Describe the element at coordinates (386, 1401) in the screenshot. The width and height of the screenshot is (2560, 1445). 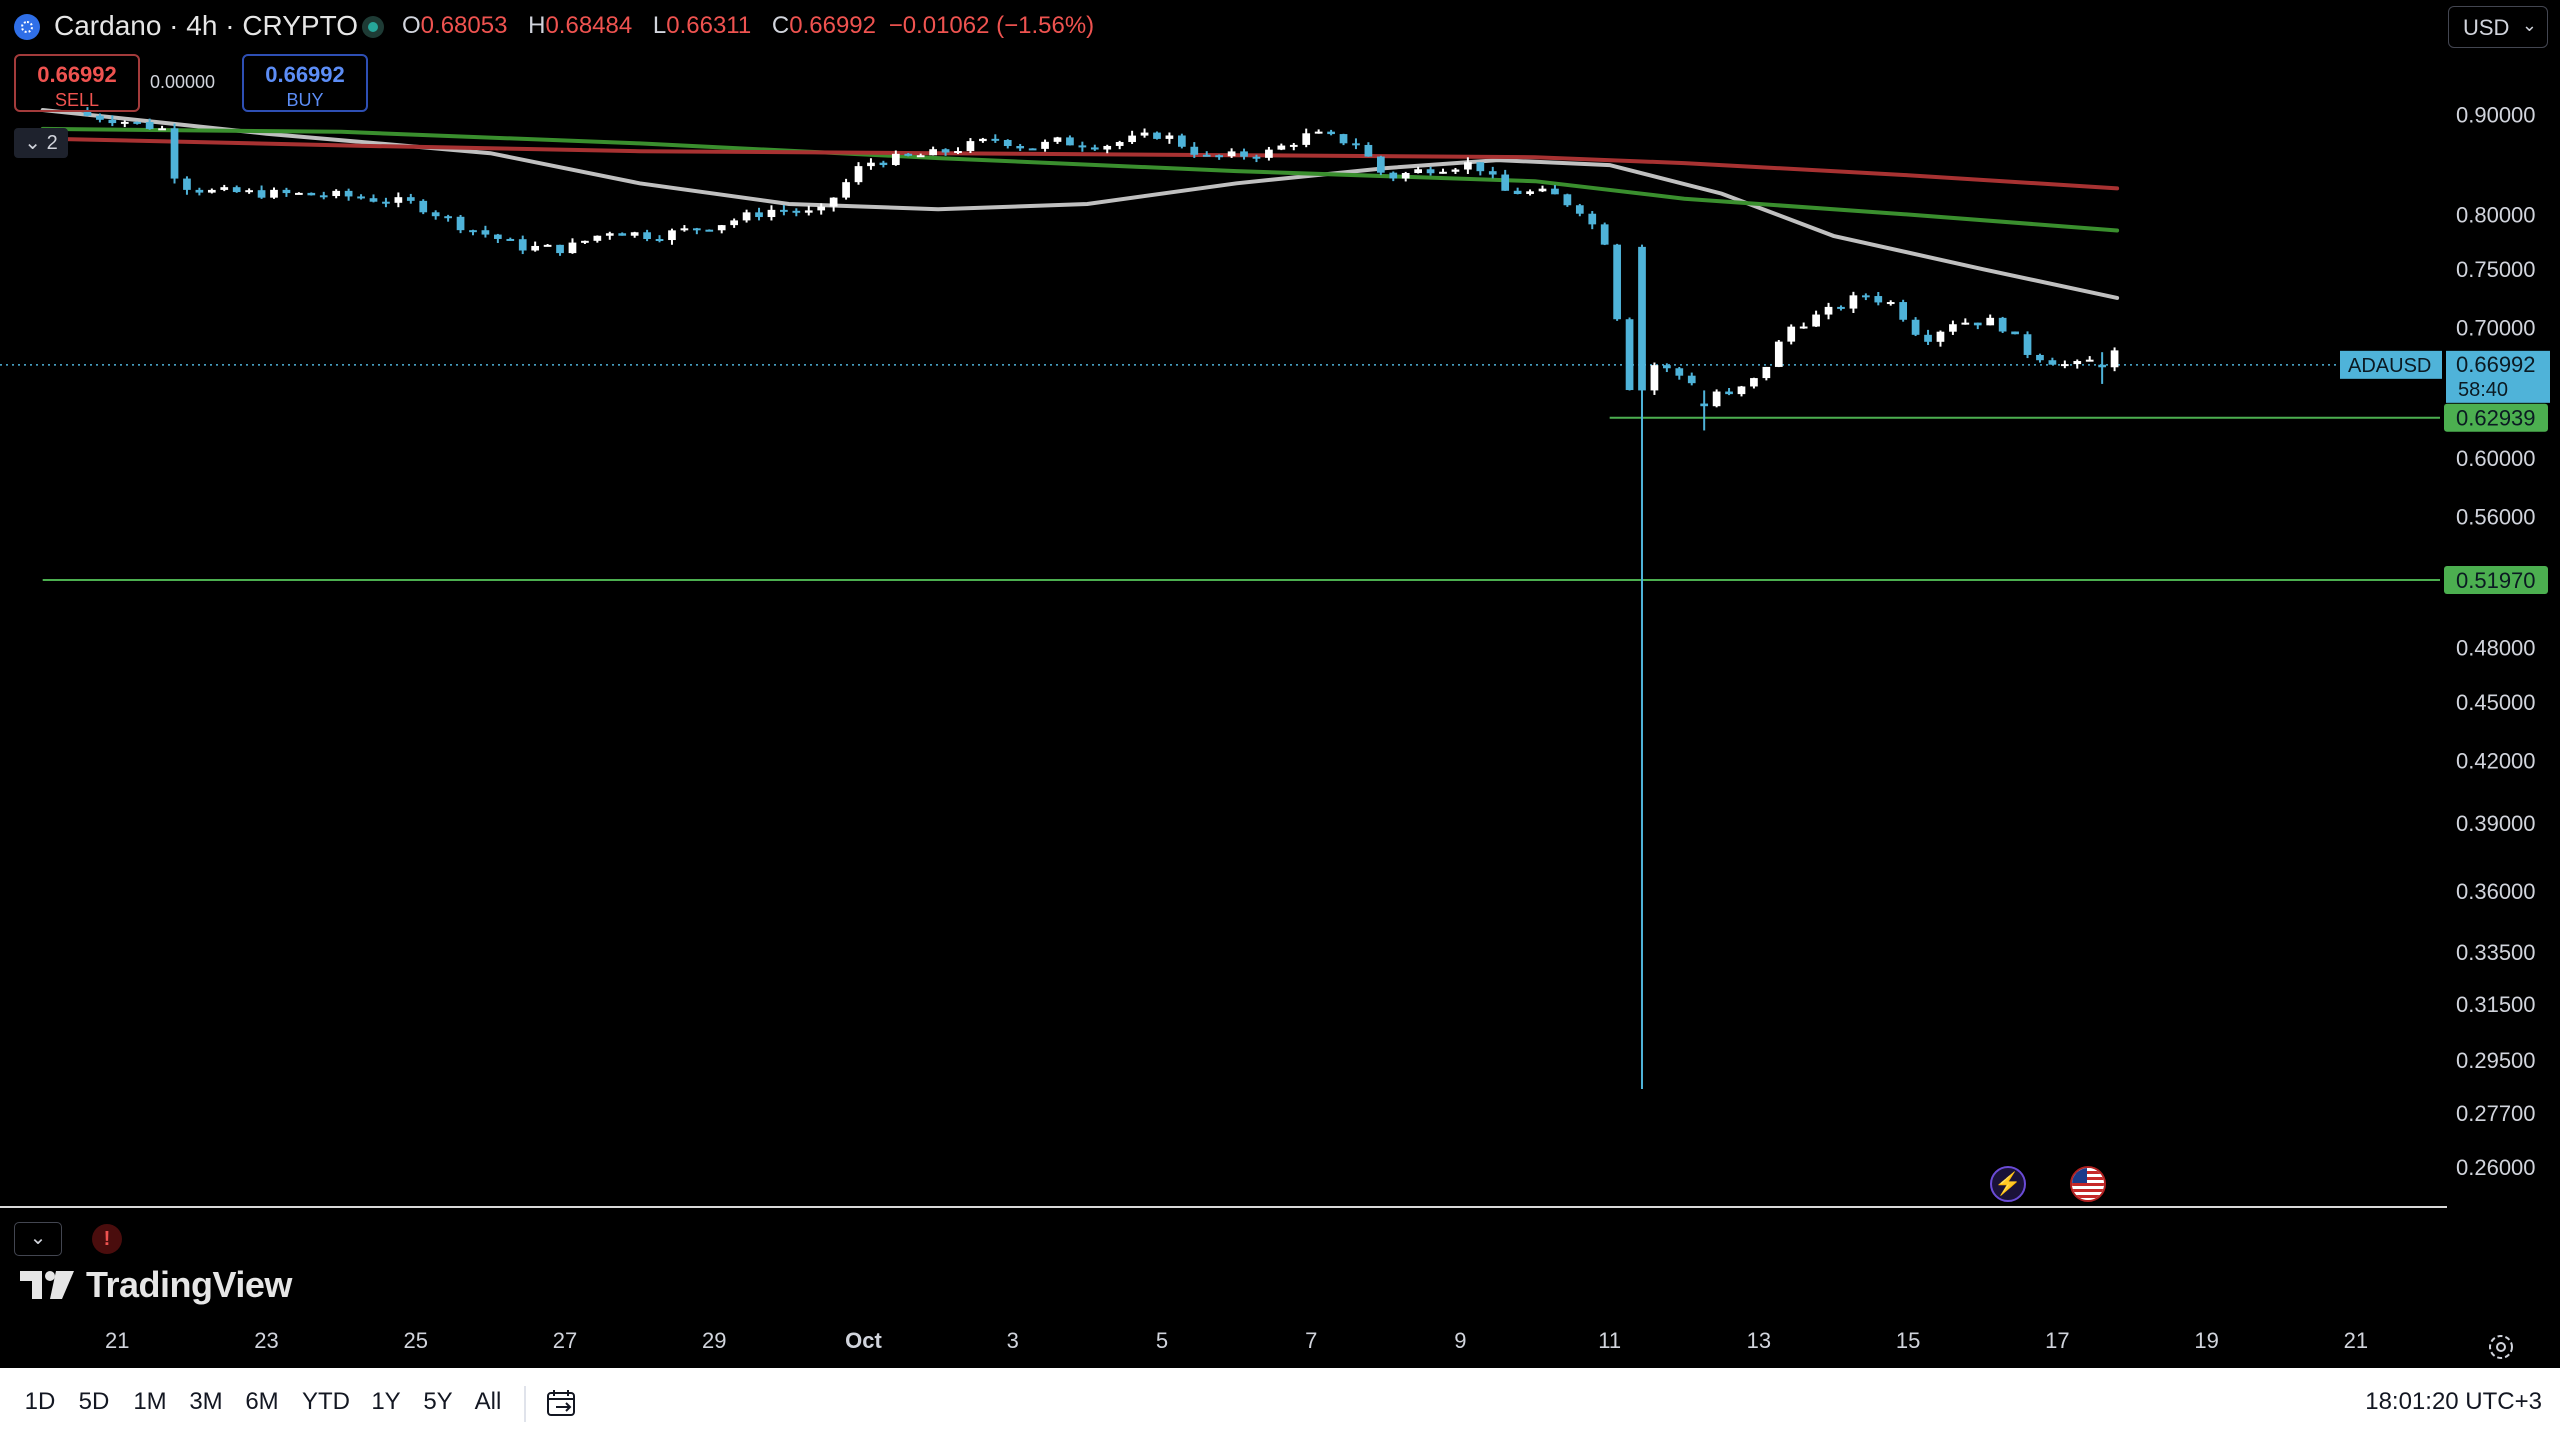
I see `range-button-1y: 1Y` at that location.